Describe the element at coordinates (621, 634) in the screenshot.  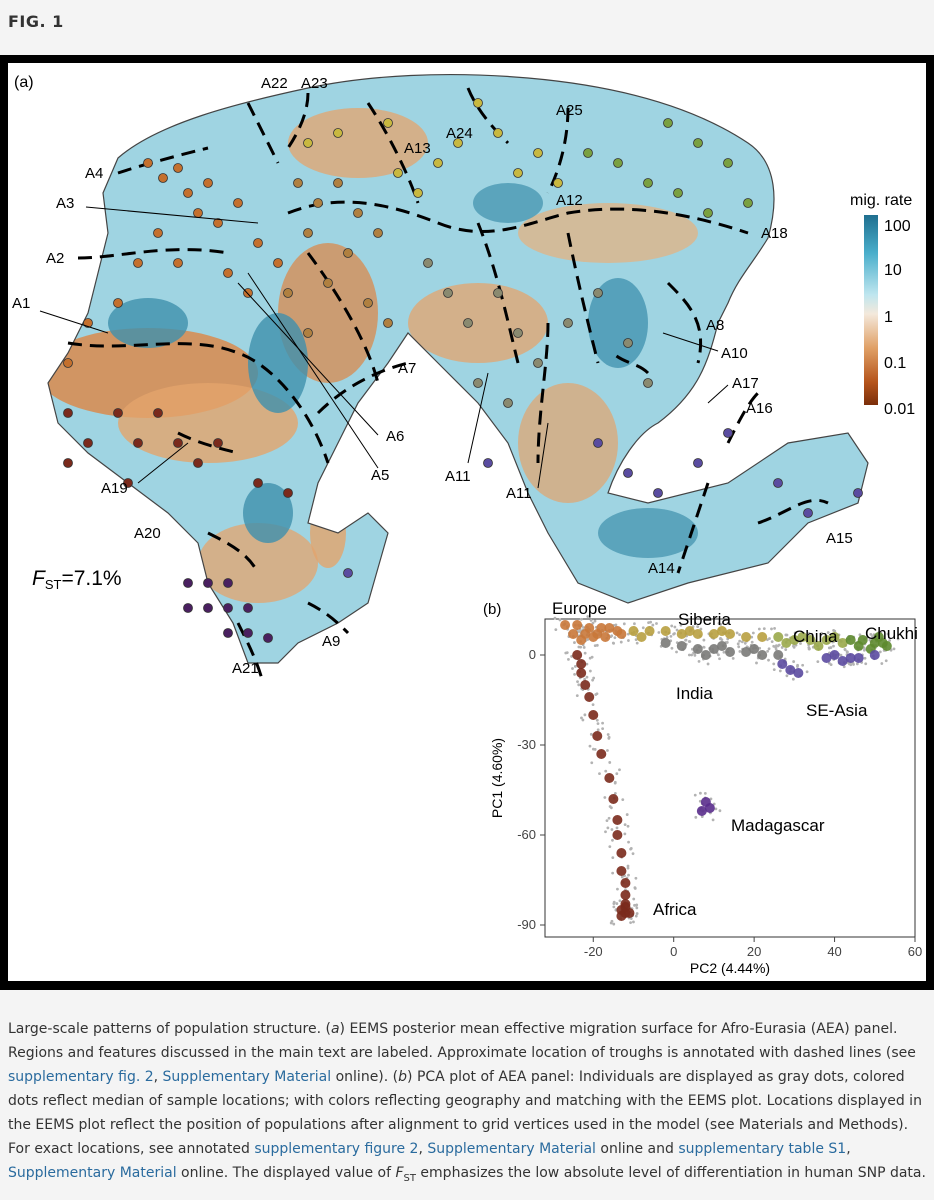
I see `pca-point-europe` at that location.